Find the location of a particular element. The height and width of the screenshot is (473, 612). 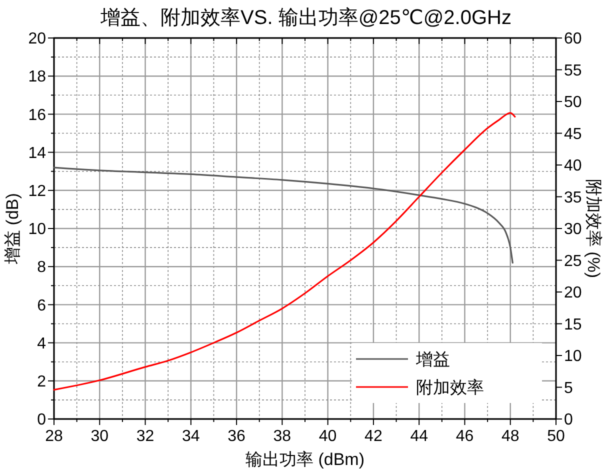

y2-tick-label: 30 is located at coordinates (573, 229).